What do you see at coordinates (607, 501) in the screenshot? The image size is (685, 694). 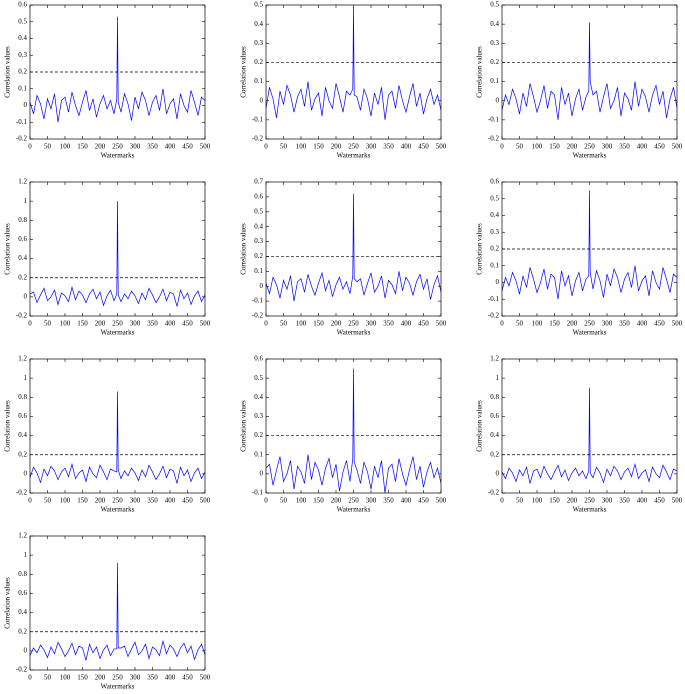 I see `x-tick-label: 300` at bounding box center [607, 501].